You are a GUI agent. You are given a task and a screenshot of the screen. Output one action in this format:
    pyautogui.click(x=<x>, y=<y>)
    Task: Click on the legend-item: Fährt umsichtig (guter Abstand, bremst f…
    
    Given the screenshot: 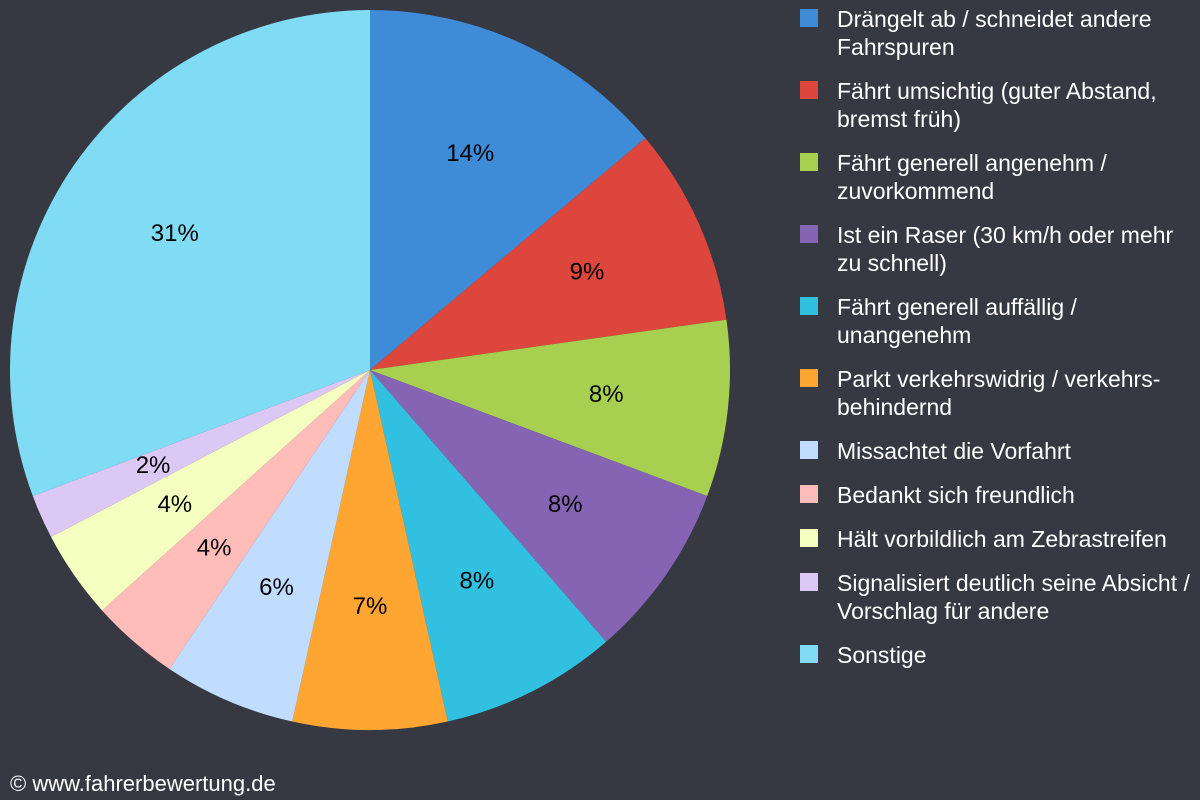 What is the action you would take?
    pyautogui.click(x=997, y=105)
    